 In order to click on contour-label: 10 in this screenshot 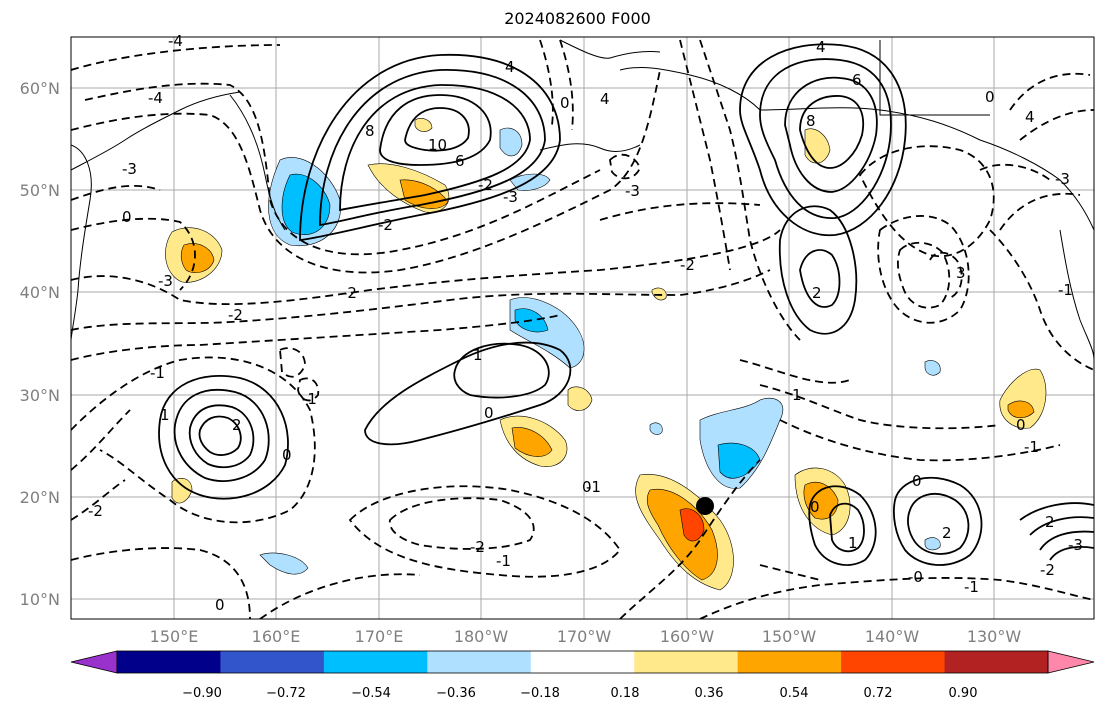, I will do `click(437, 145)`.